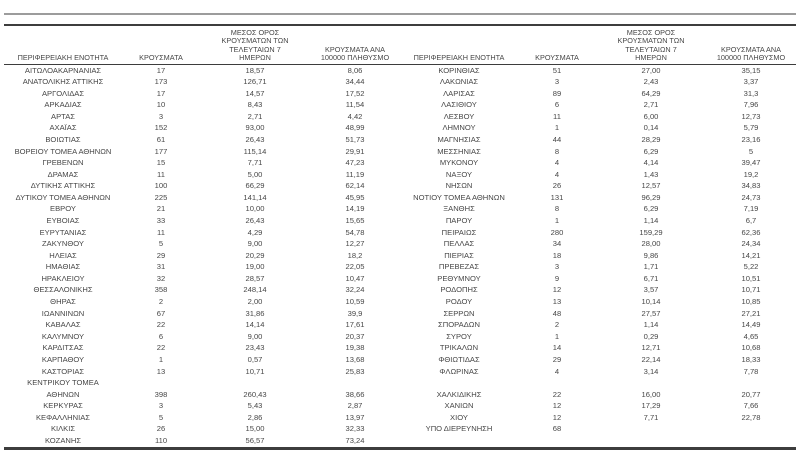 The height and width of the screenshot is (454, 800). Describe the element at coordinates (651, 174) in the screenshot. I see `avg-7day-cell: 1,43` at that location.